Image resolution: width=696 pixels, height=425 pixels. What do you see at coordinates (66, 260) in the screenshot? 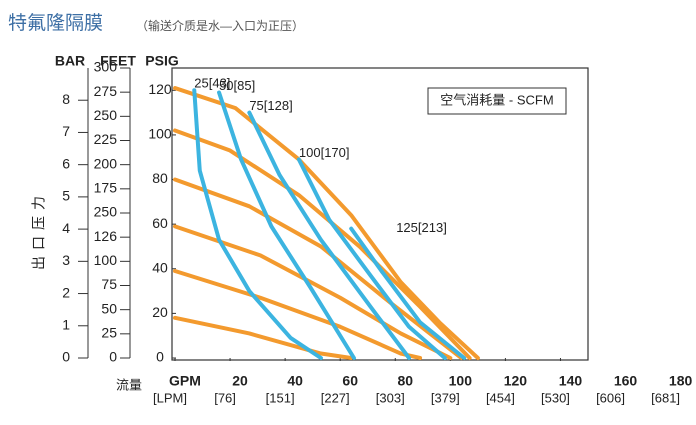
I see `y-tick-label: 3` at bounding box center [66, 260].